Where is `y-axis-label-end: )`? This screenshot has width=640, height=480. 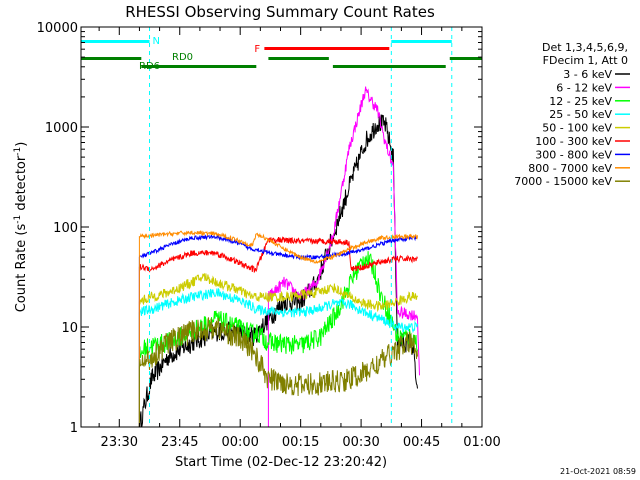
y-axis-label-end: ) is located at coordinates (21, 144).